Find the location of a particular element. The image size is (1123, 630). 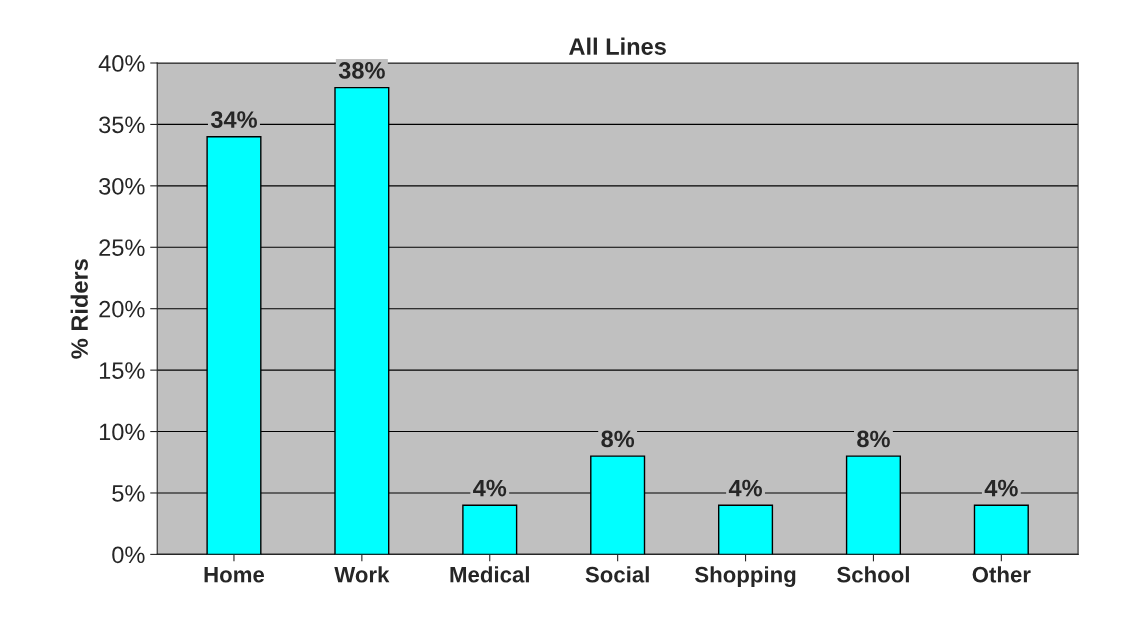

y-tick-label: 25% is located at coordinates (122, 248).